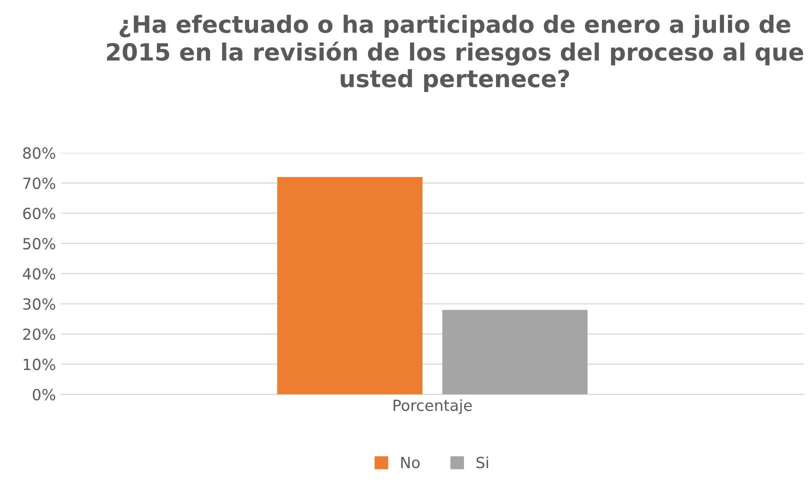 This screenshot has width=812, height=493. What do you see at coordinates (39, 274) in the screenshot?
I see `y-tick-label: 40%` at bounding box center [39, 274].